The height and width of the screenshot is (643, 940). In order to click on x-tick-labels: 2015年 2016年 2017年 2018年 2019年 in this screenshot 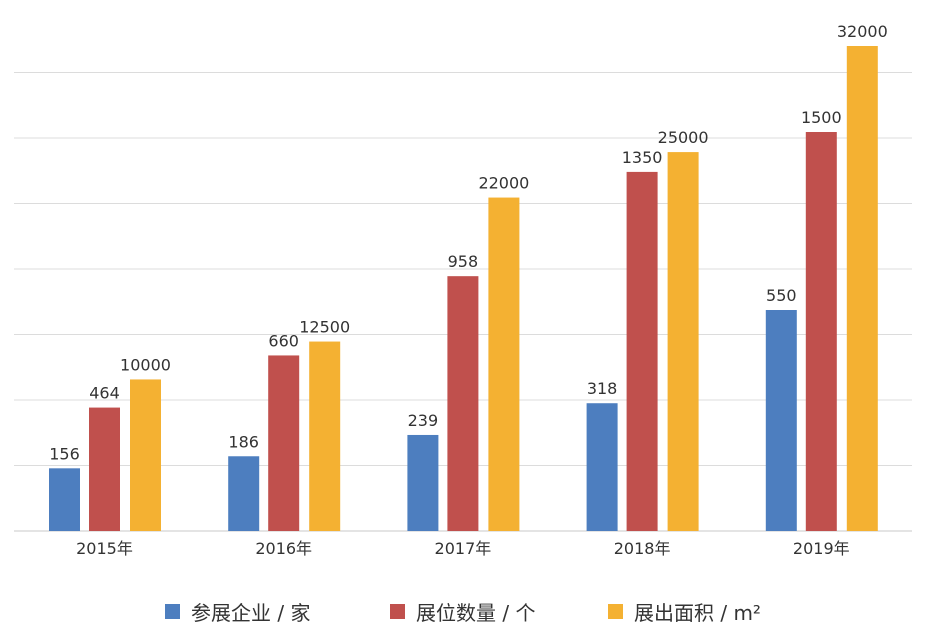, I will do `click(463, 548)`.